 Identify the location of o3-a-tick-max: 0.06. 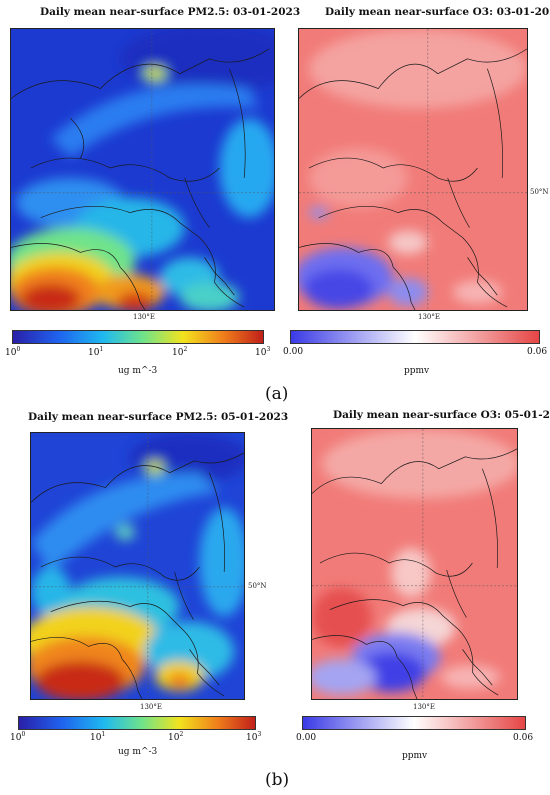
(537, 352).